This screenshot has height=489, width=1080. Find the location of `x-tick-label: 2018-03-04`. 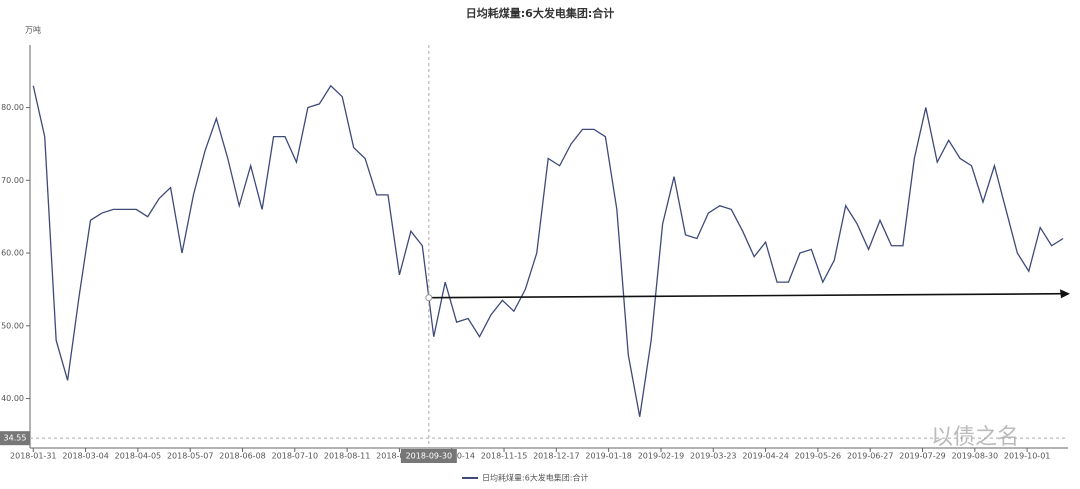

x-tick-label: 2018-03-04 is located at coordinates (85, 456).